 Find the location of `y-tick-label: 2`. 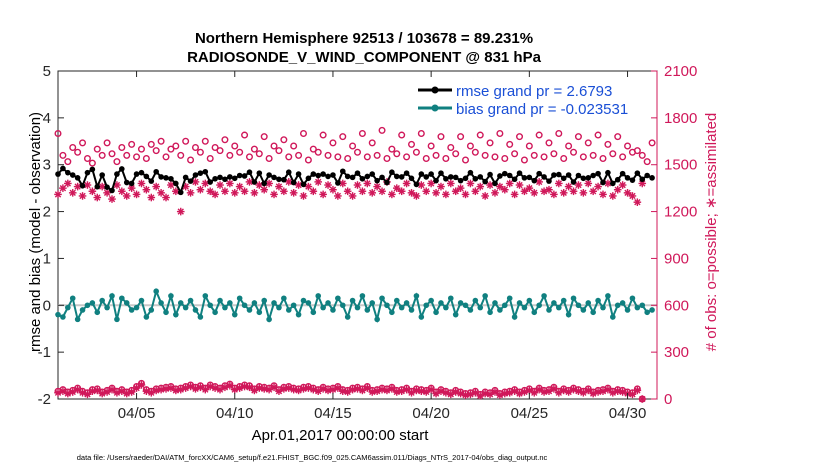

y-tick-label: 2 is located at coordinates (47, 212).